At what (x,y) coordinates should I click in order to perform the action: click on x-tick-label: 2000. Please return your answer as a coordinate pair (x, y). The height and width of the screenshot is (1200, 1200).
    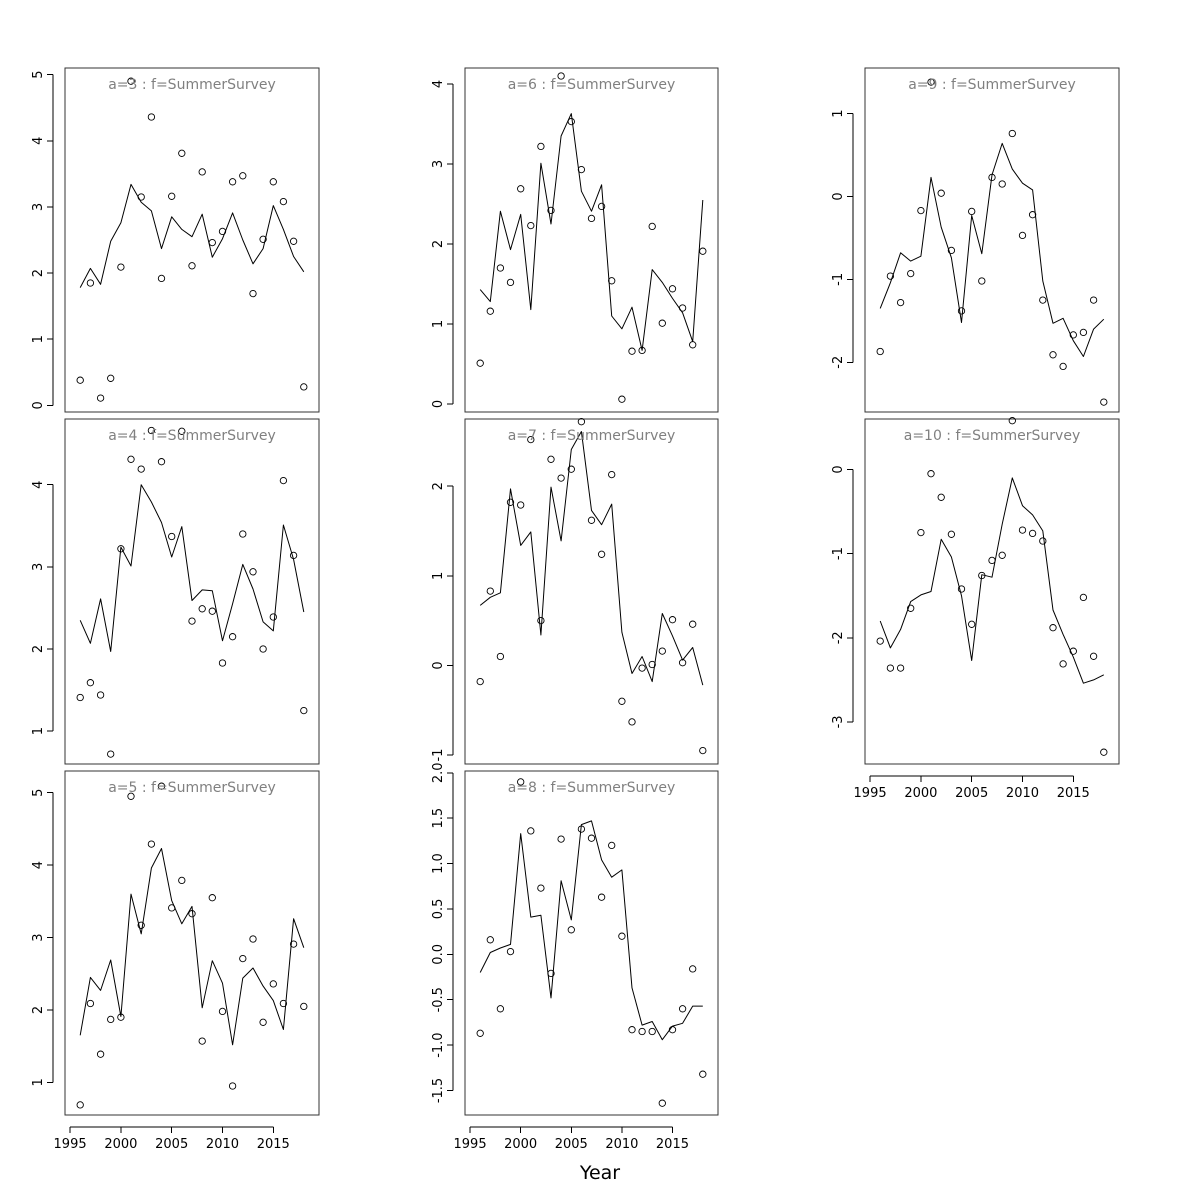
    Looking at the image, I should click on (920, 793).